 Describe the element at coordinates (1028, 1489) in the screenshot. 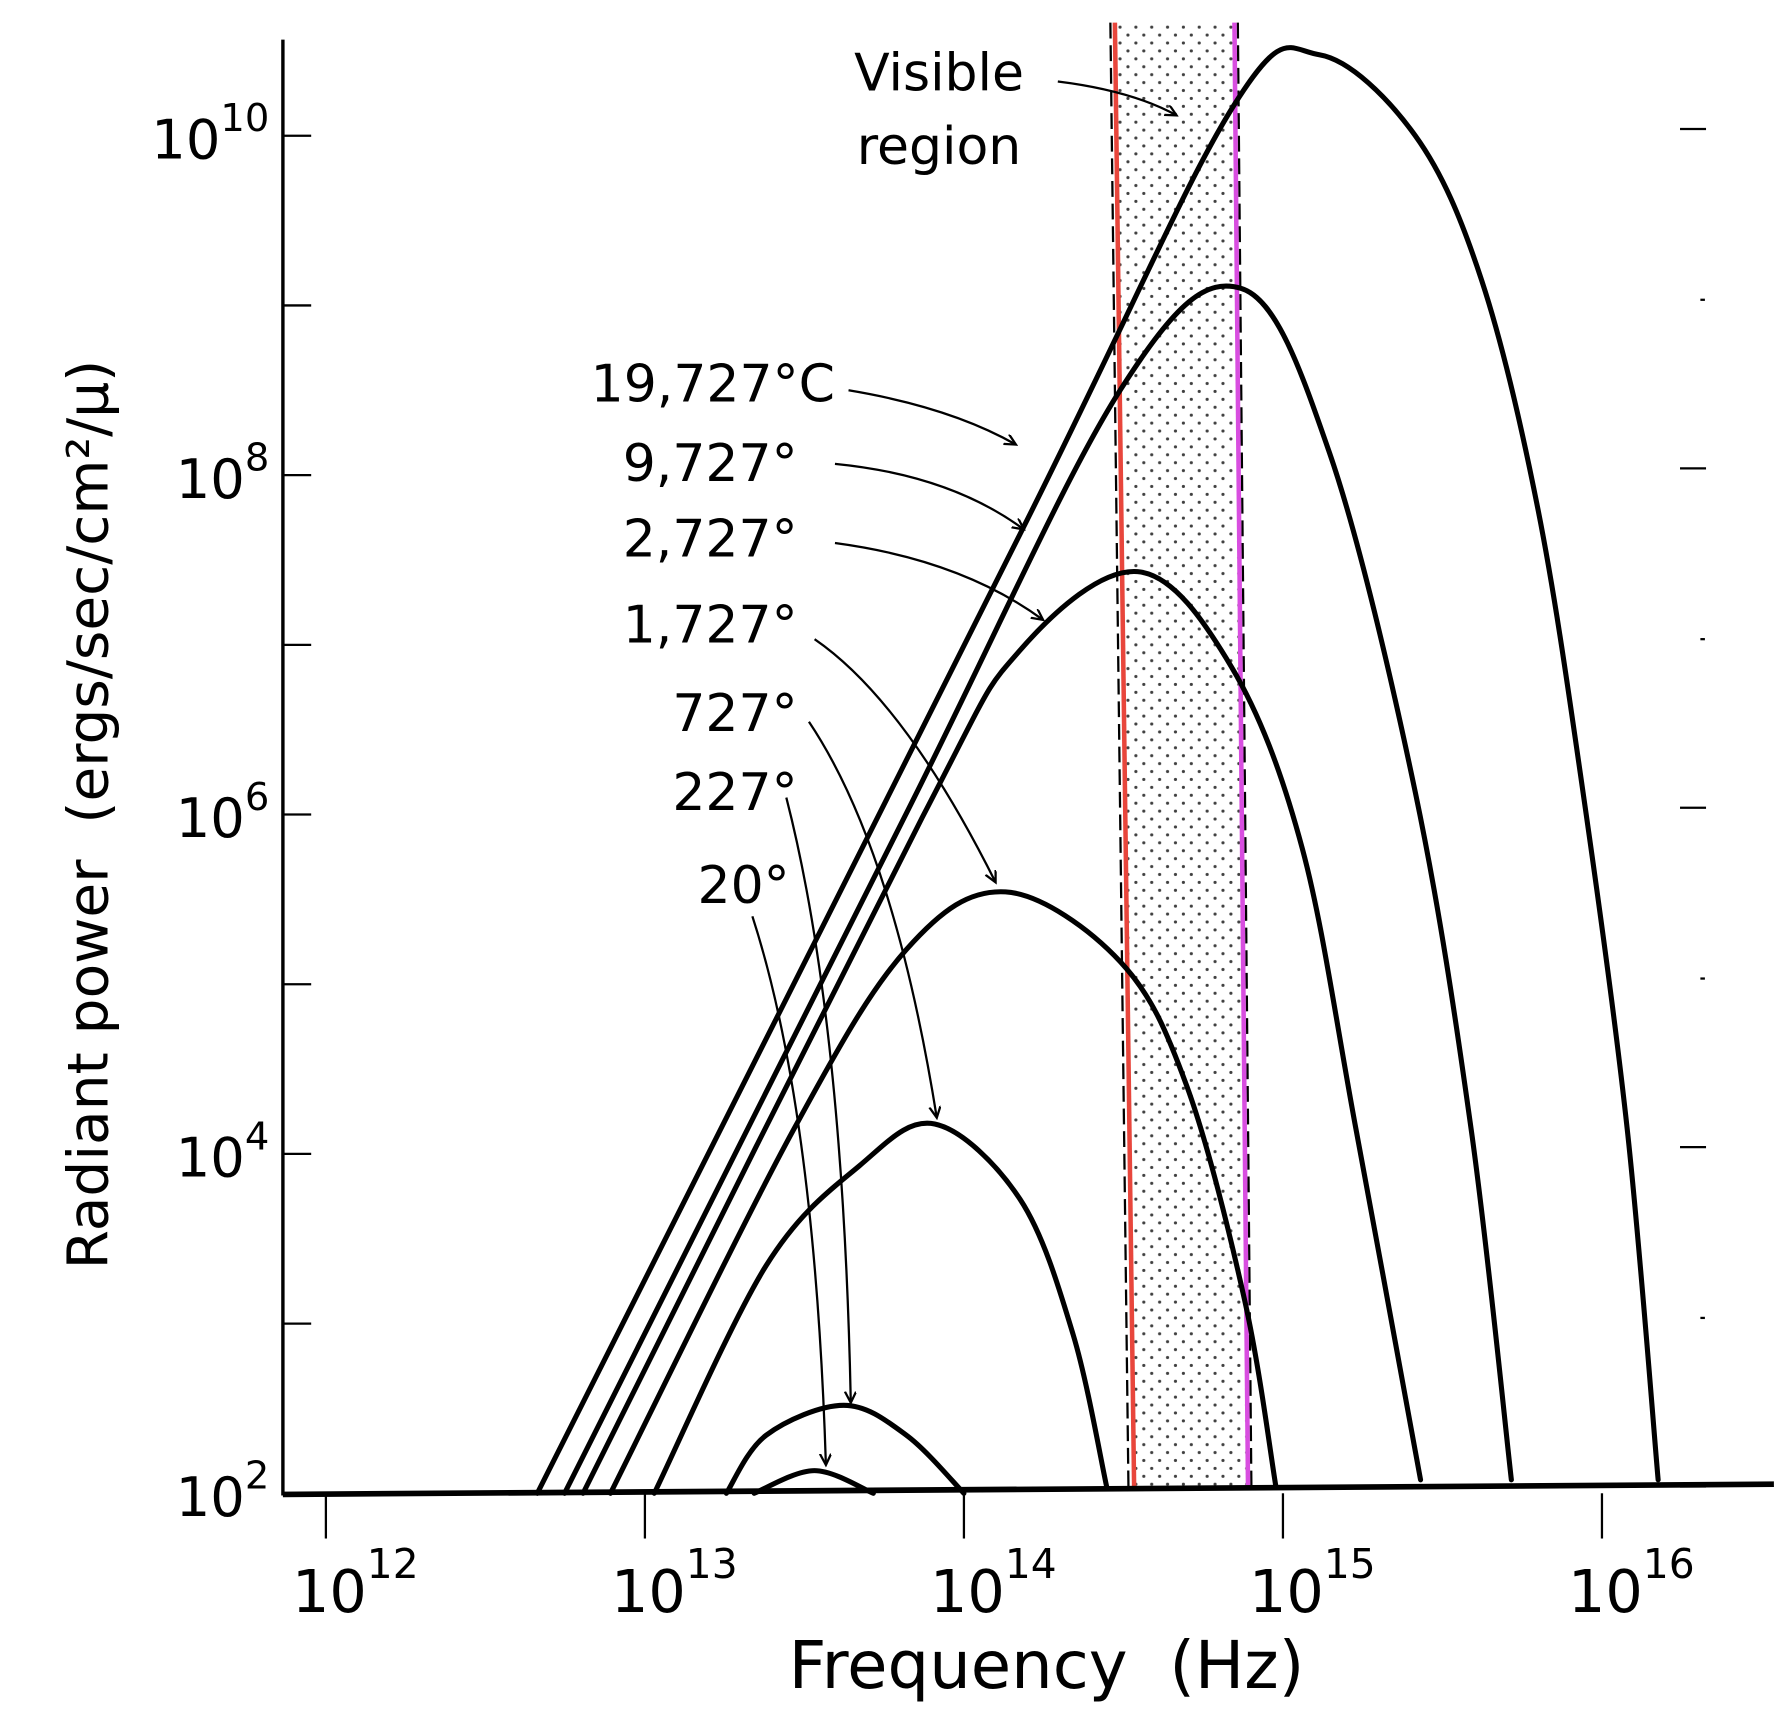

I see `x-axis-line` at that location.